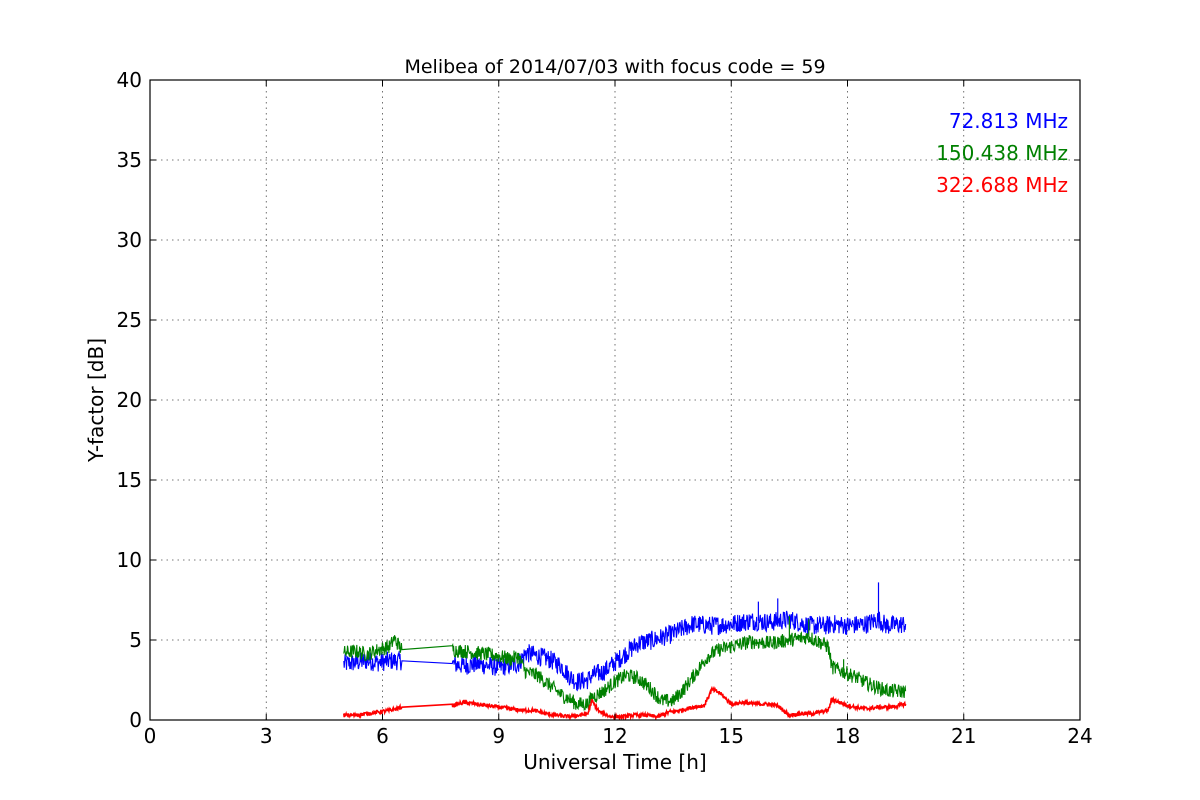  What do you see at coordinates (135, 720) in the screenshot?
I see `y-tick-label: 0` at bounding box center [135, 720].